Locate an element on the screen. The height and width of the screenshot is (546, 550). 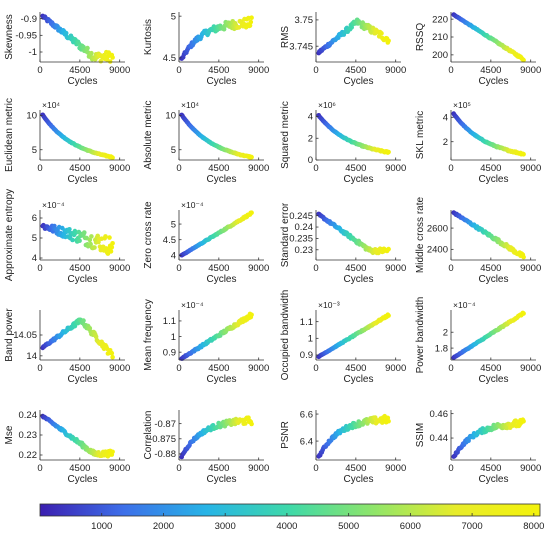
y-tick-label: 2400 is located at coordinates (437, 250).